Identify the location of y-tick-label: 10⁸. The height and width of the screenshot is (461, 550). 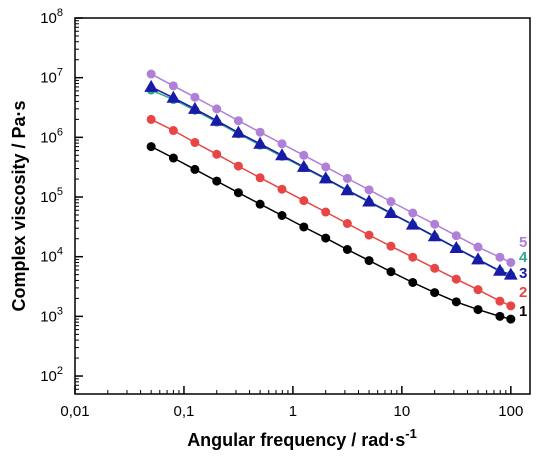
(51, 17).